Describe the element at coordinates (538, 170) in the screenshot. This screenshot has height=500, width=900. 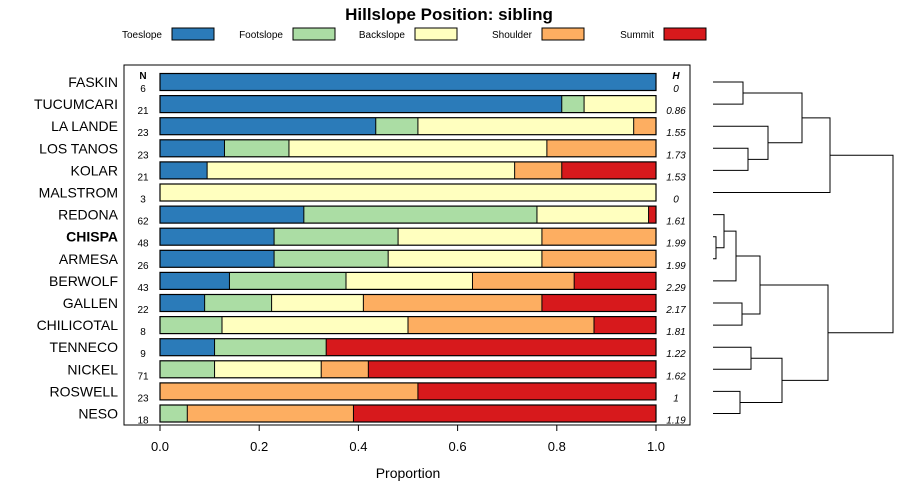
I see `bar-kolar-shoulder` at that location.